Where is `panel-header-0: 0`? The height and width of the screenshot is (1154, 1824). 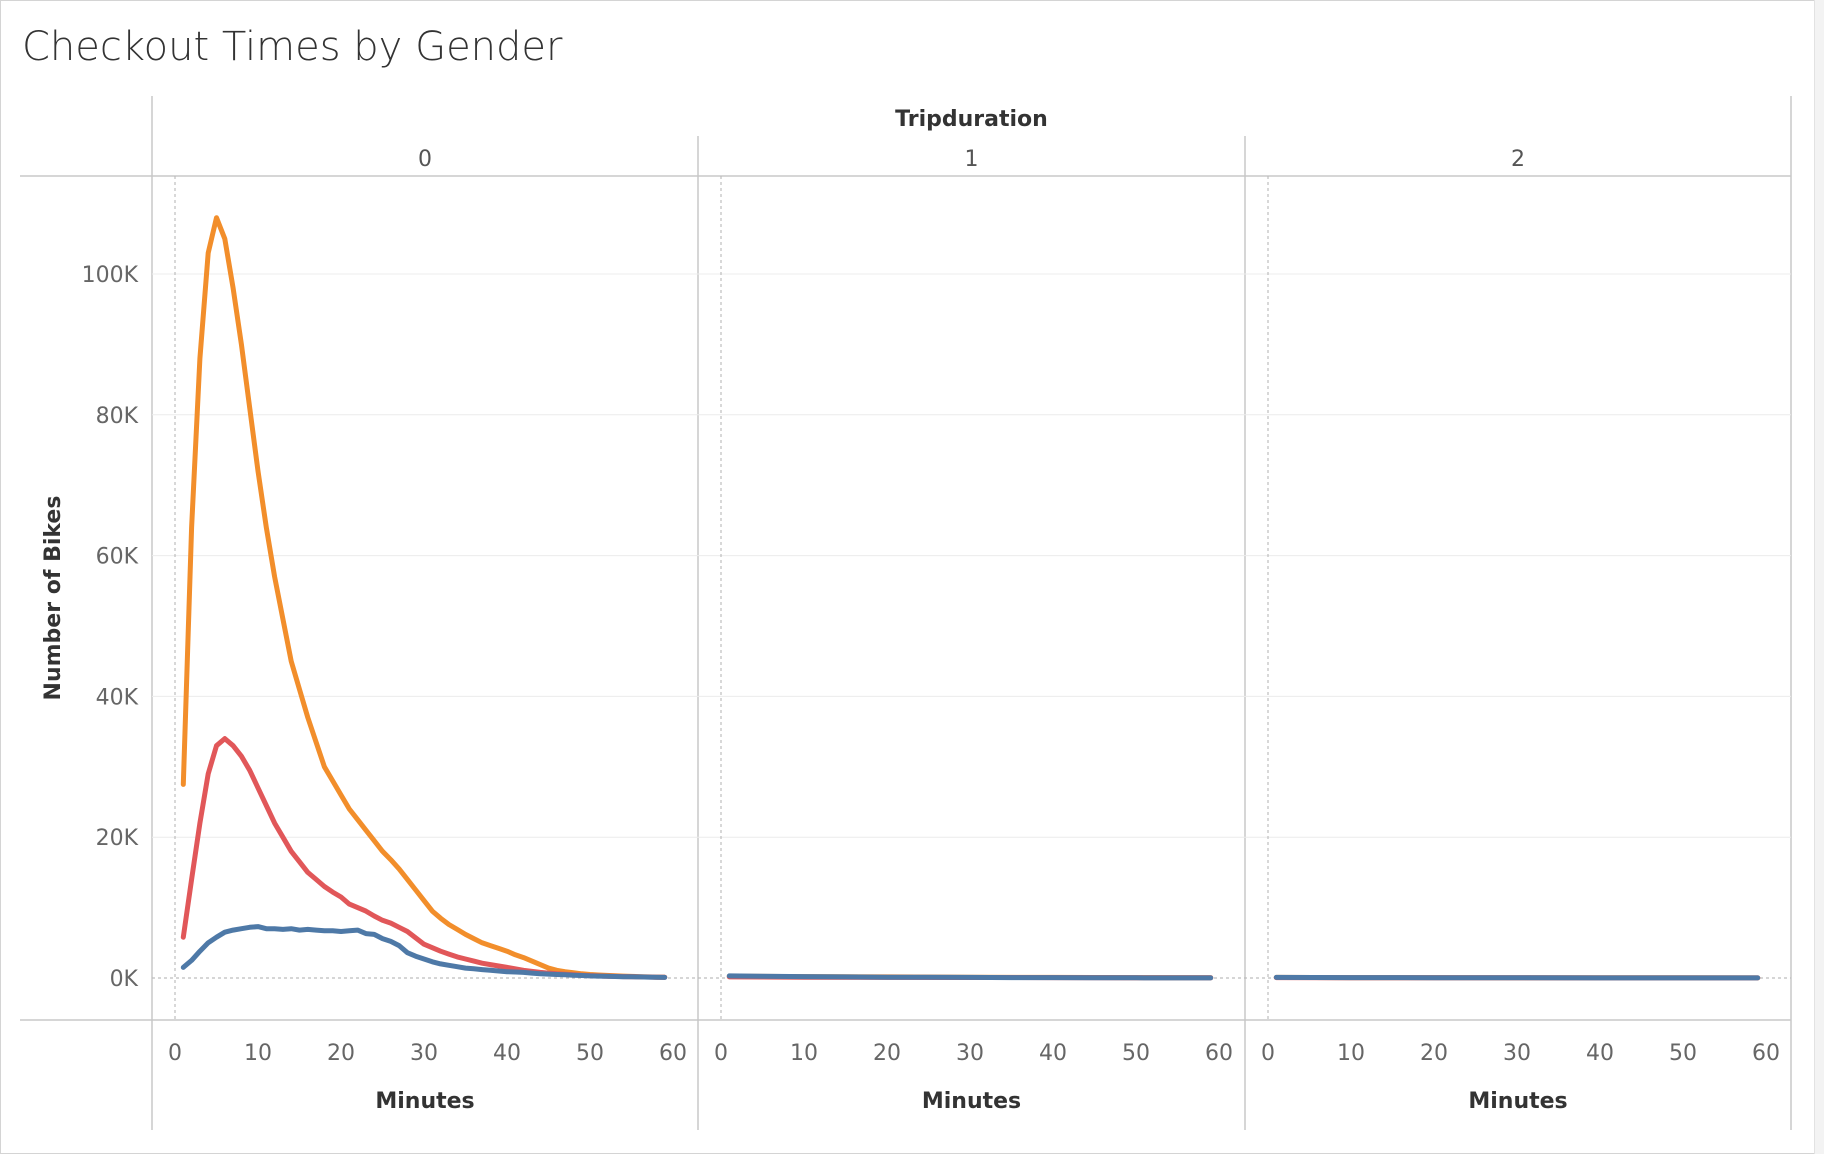
panel-header-0: 0 is located at coordinates (425, 159).